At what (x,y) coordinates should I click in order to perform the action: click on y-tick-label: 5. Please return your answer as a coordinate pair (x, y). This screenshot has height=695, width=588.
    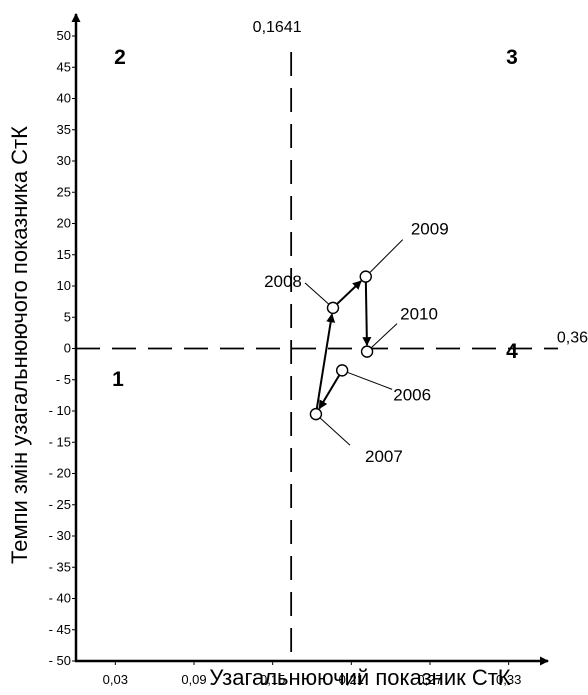
    Looking at the image, I should click on (67, 316).